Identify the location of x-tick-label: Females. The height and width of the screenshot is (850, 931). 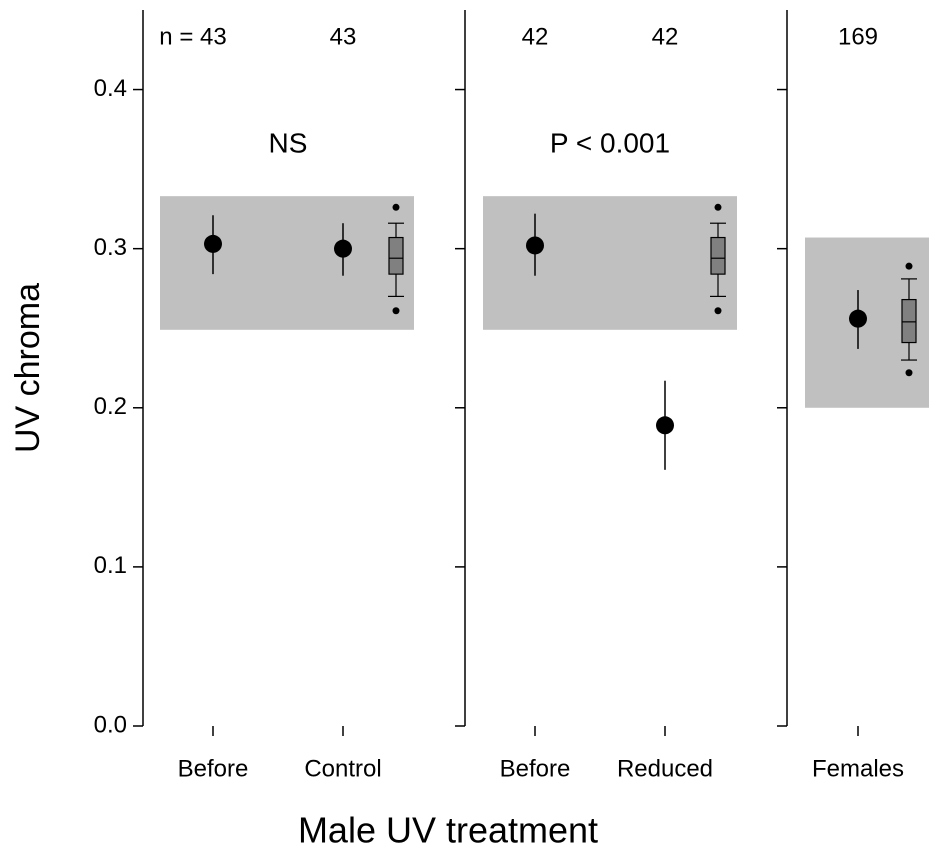
(858, 768).